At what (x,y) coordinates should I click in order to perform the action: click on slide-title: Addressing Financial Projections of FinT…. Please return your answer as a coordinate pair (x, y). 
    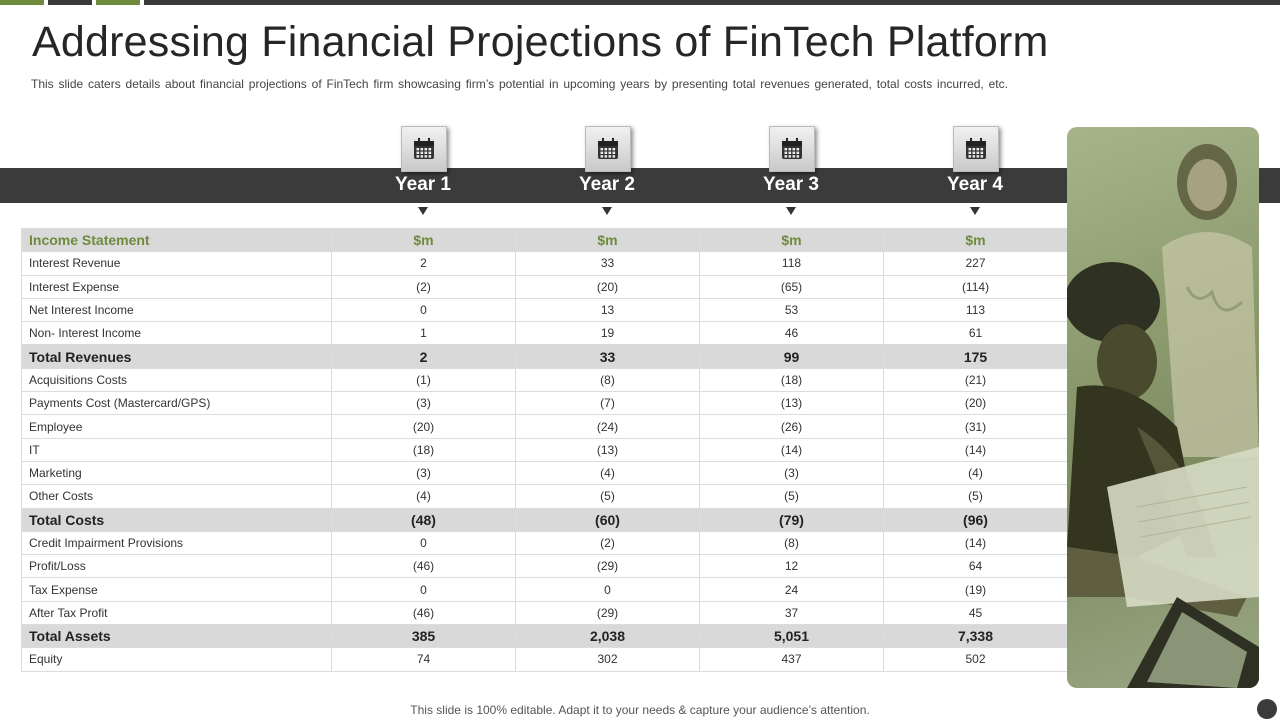
    Looking at the image, I should click on (540, 42).